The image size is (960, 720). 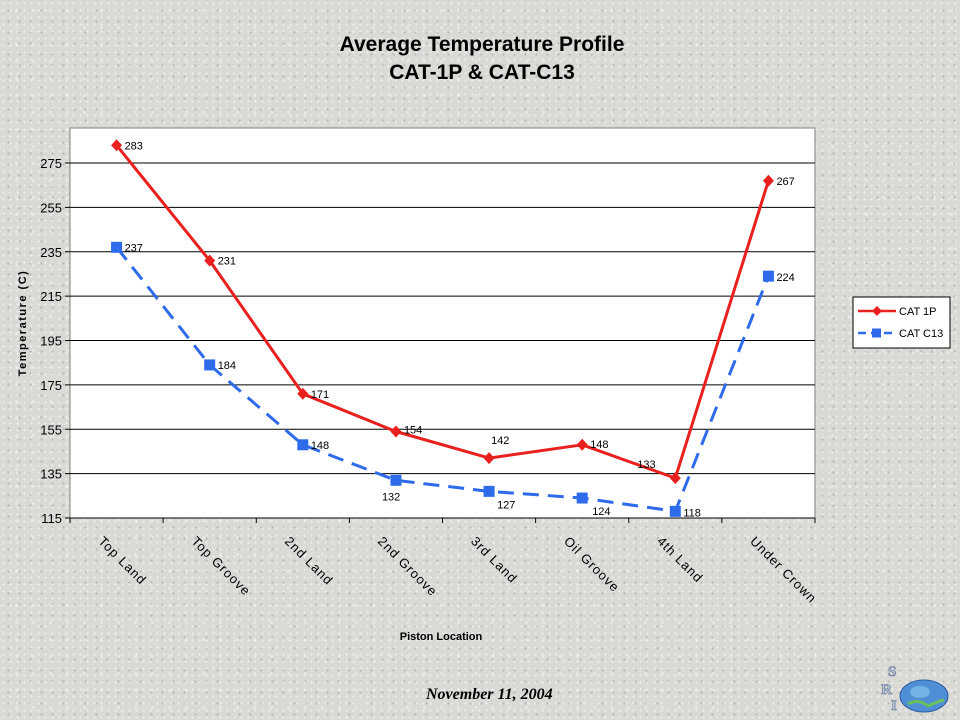 I want to click on y-tick-label: 235, so click(x=51, y=252).